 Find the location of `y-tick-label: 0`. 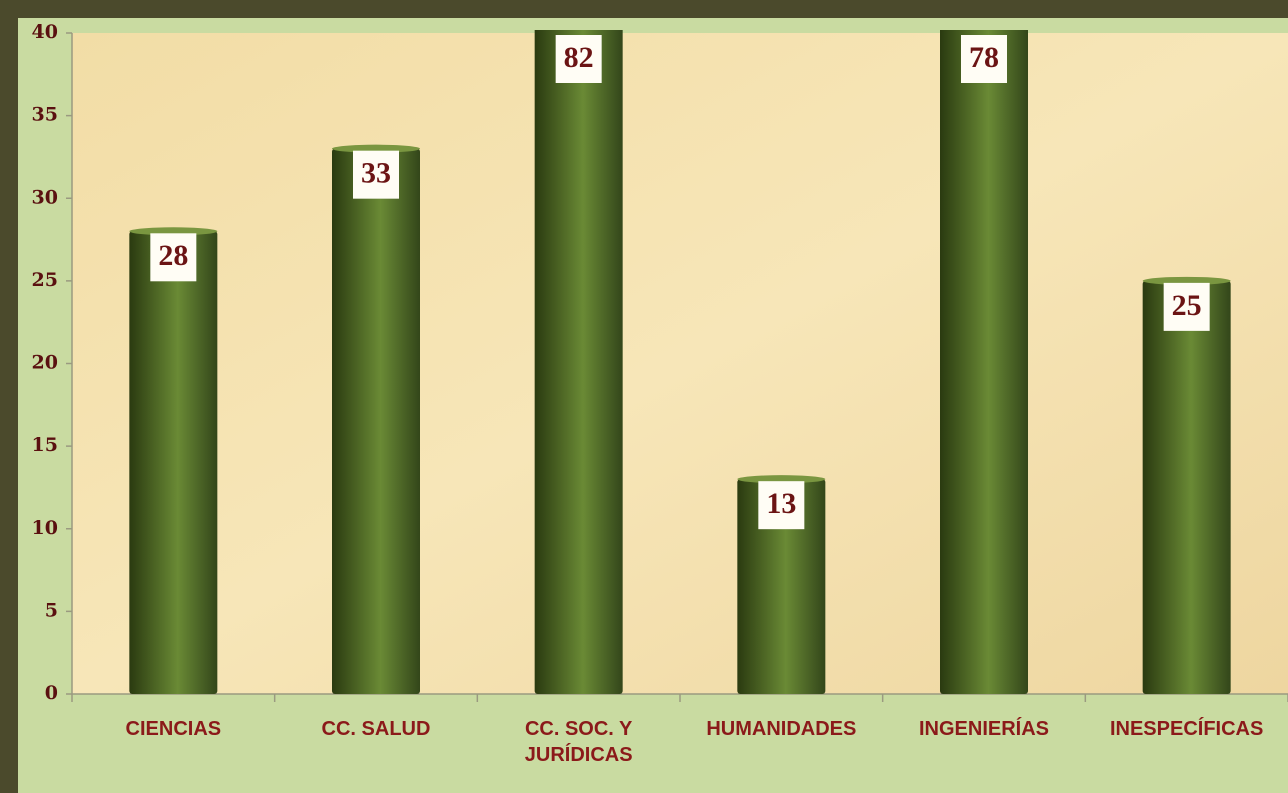

y-tick-label: 0 is located at coordinates (51, 693).